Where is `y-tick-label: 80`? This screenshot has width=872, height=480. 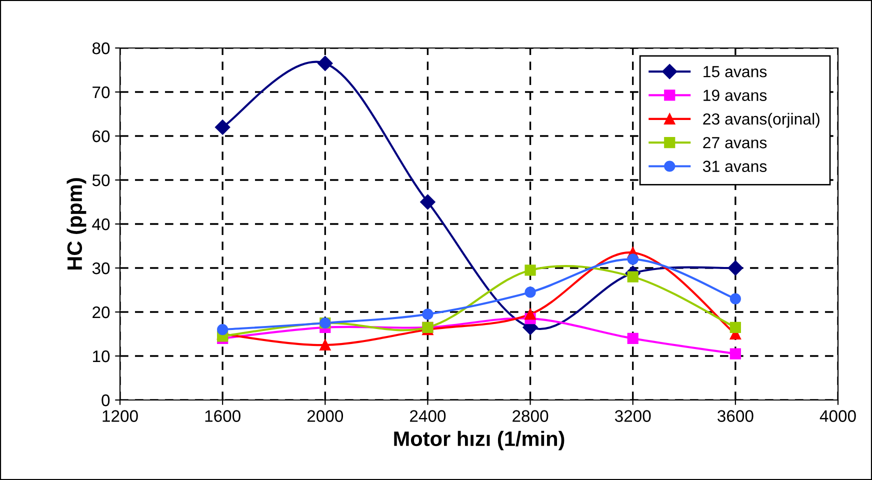
y-tick-label: 80 is located at coordinates (101, 48).